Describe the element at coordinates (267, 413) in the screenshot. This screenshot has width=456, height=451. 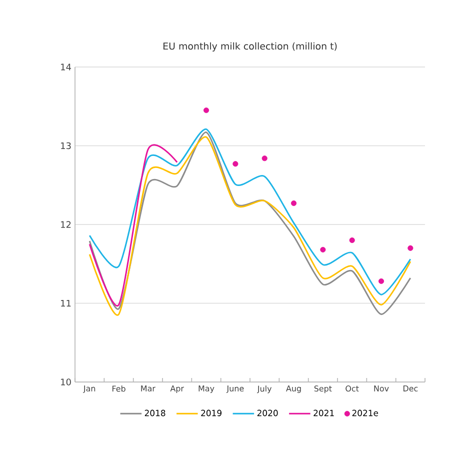
I see `legend-label: 2020` at that location.